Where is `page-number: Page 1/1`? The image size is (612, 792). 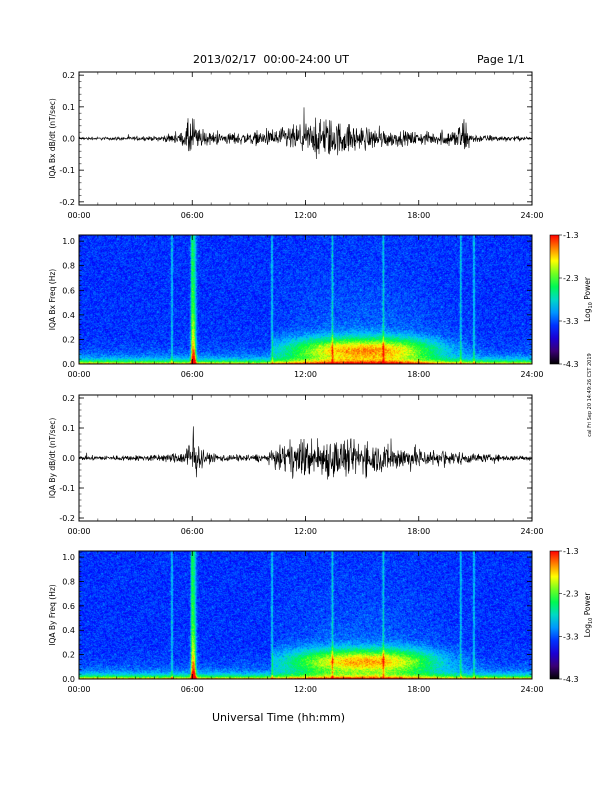
page-number: Page 1/1 is located at coordinates (501, 59).